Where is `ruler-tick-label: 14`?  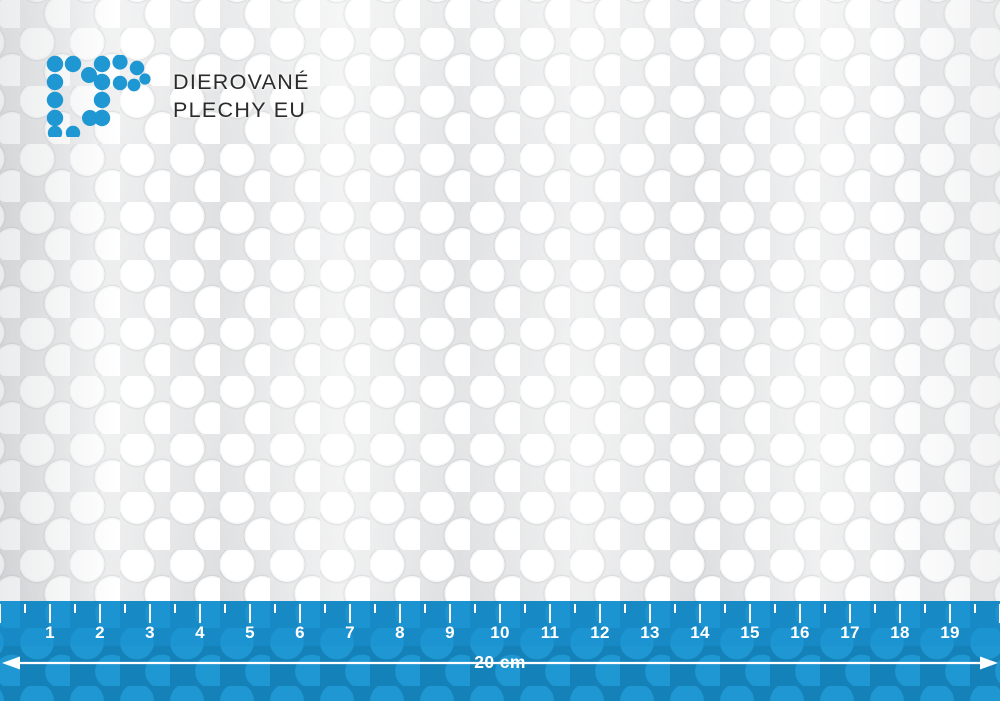
ruler-tick-label: 14 is located at coordinates (700, 632).